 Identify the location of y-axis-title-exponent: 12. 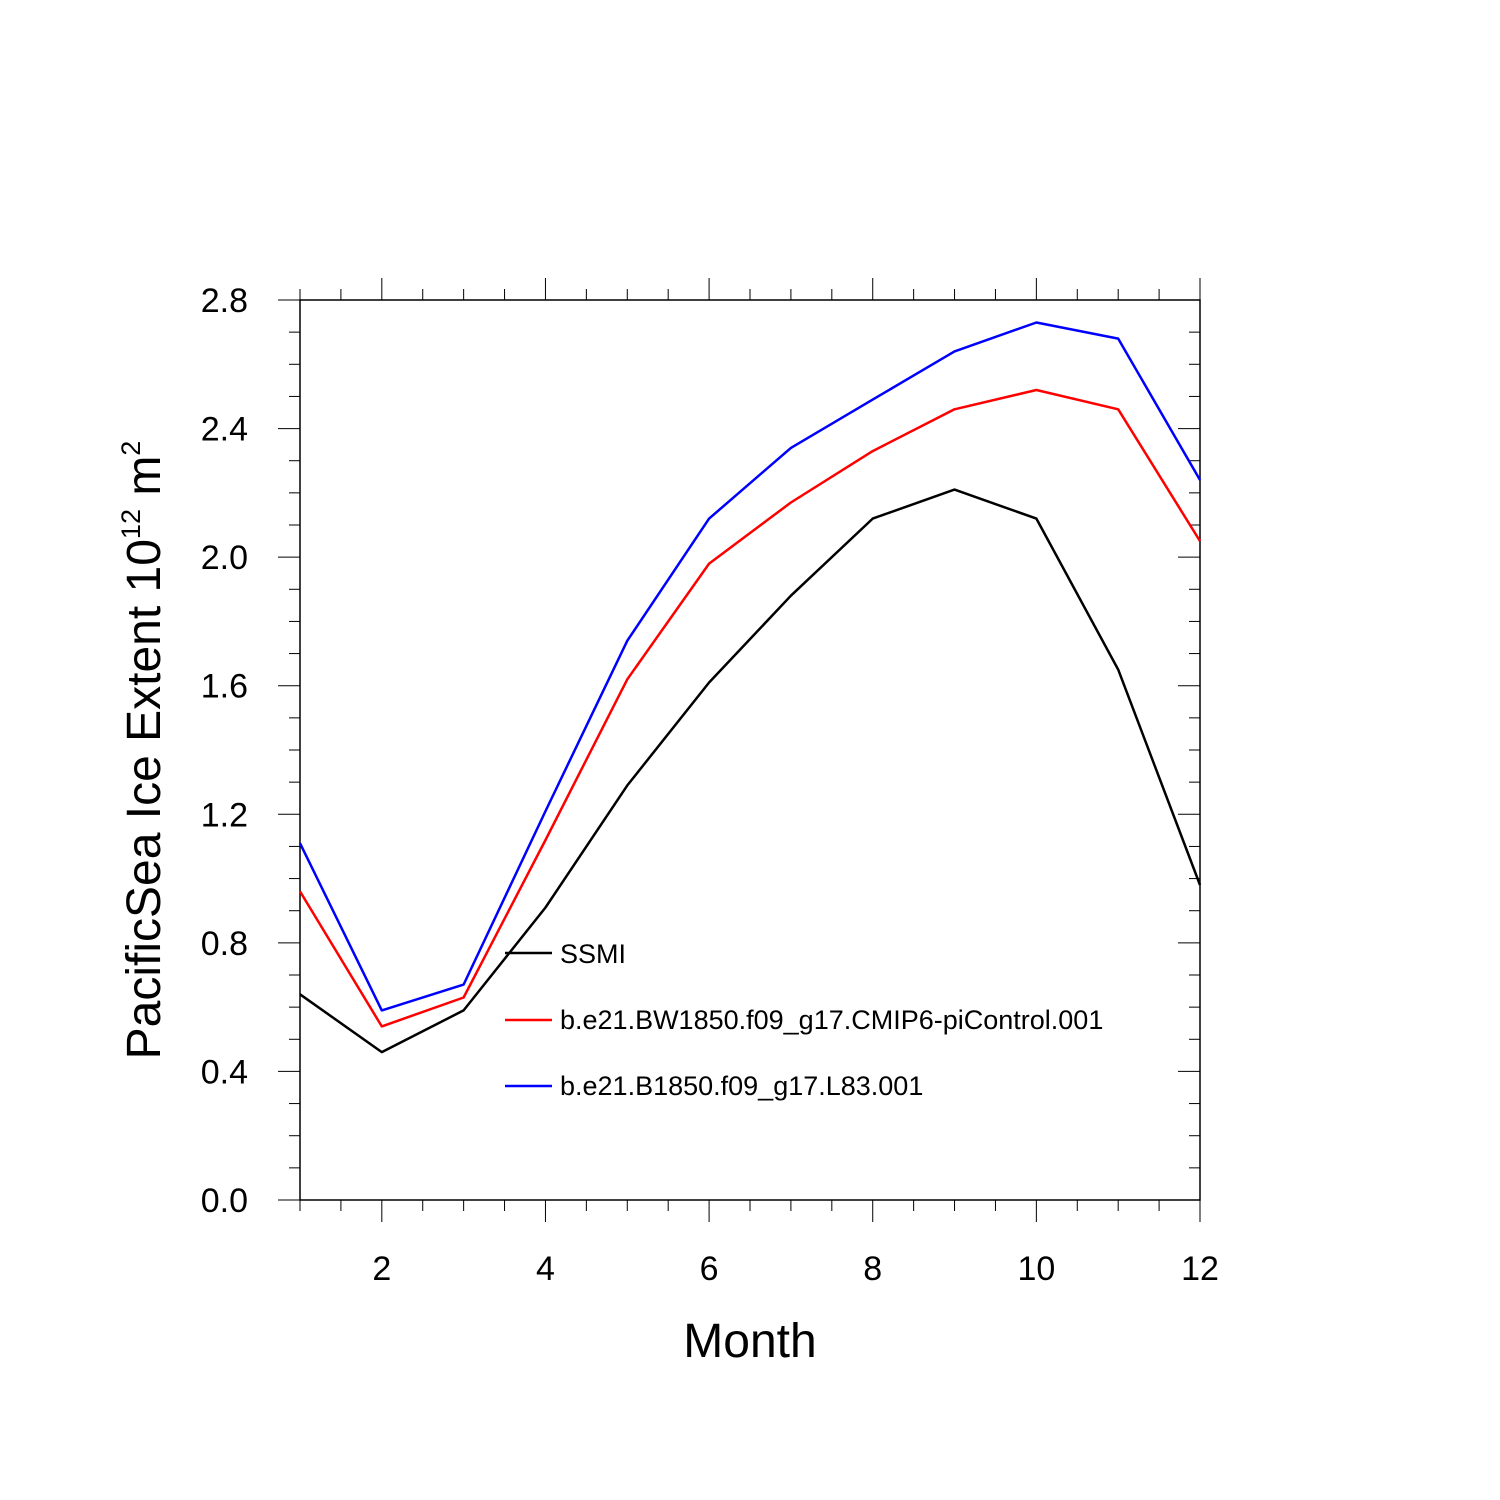
(131, 524).